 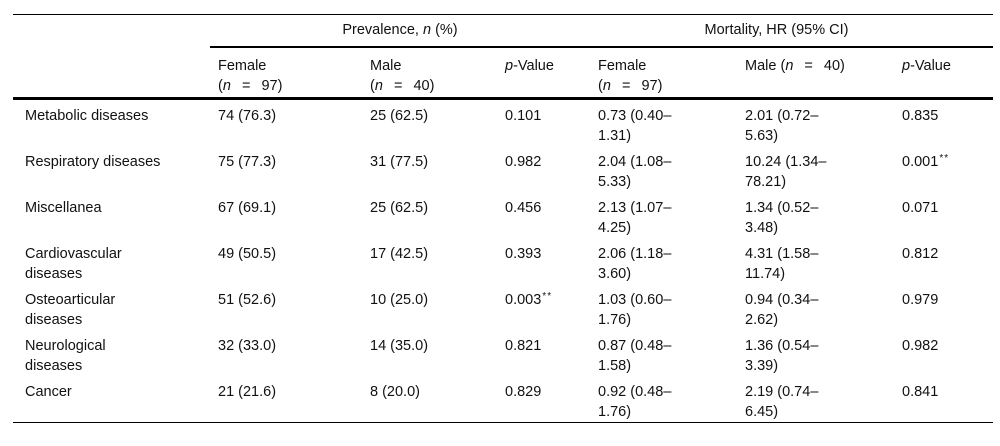 What do you see at coordinates (399, 346) in the screenshot?
I see `prev-male-cell: 14 (35.0)` at bounding box center [399, 346].